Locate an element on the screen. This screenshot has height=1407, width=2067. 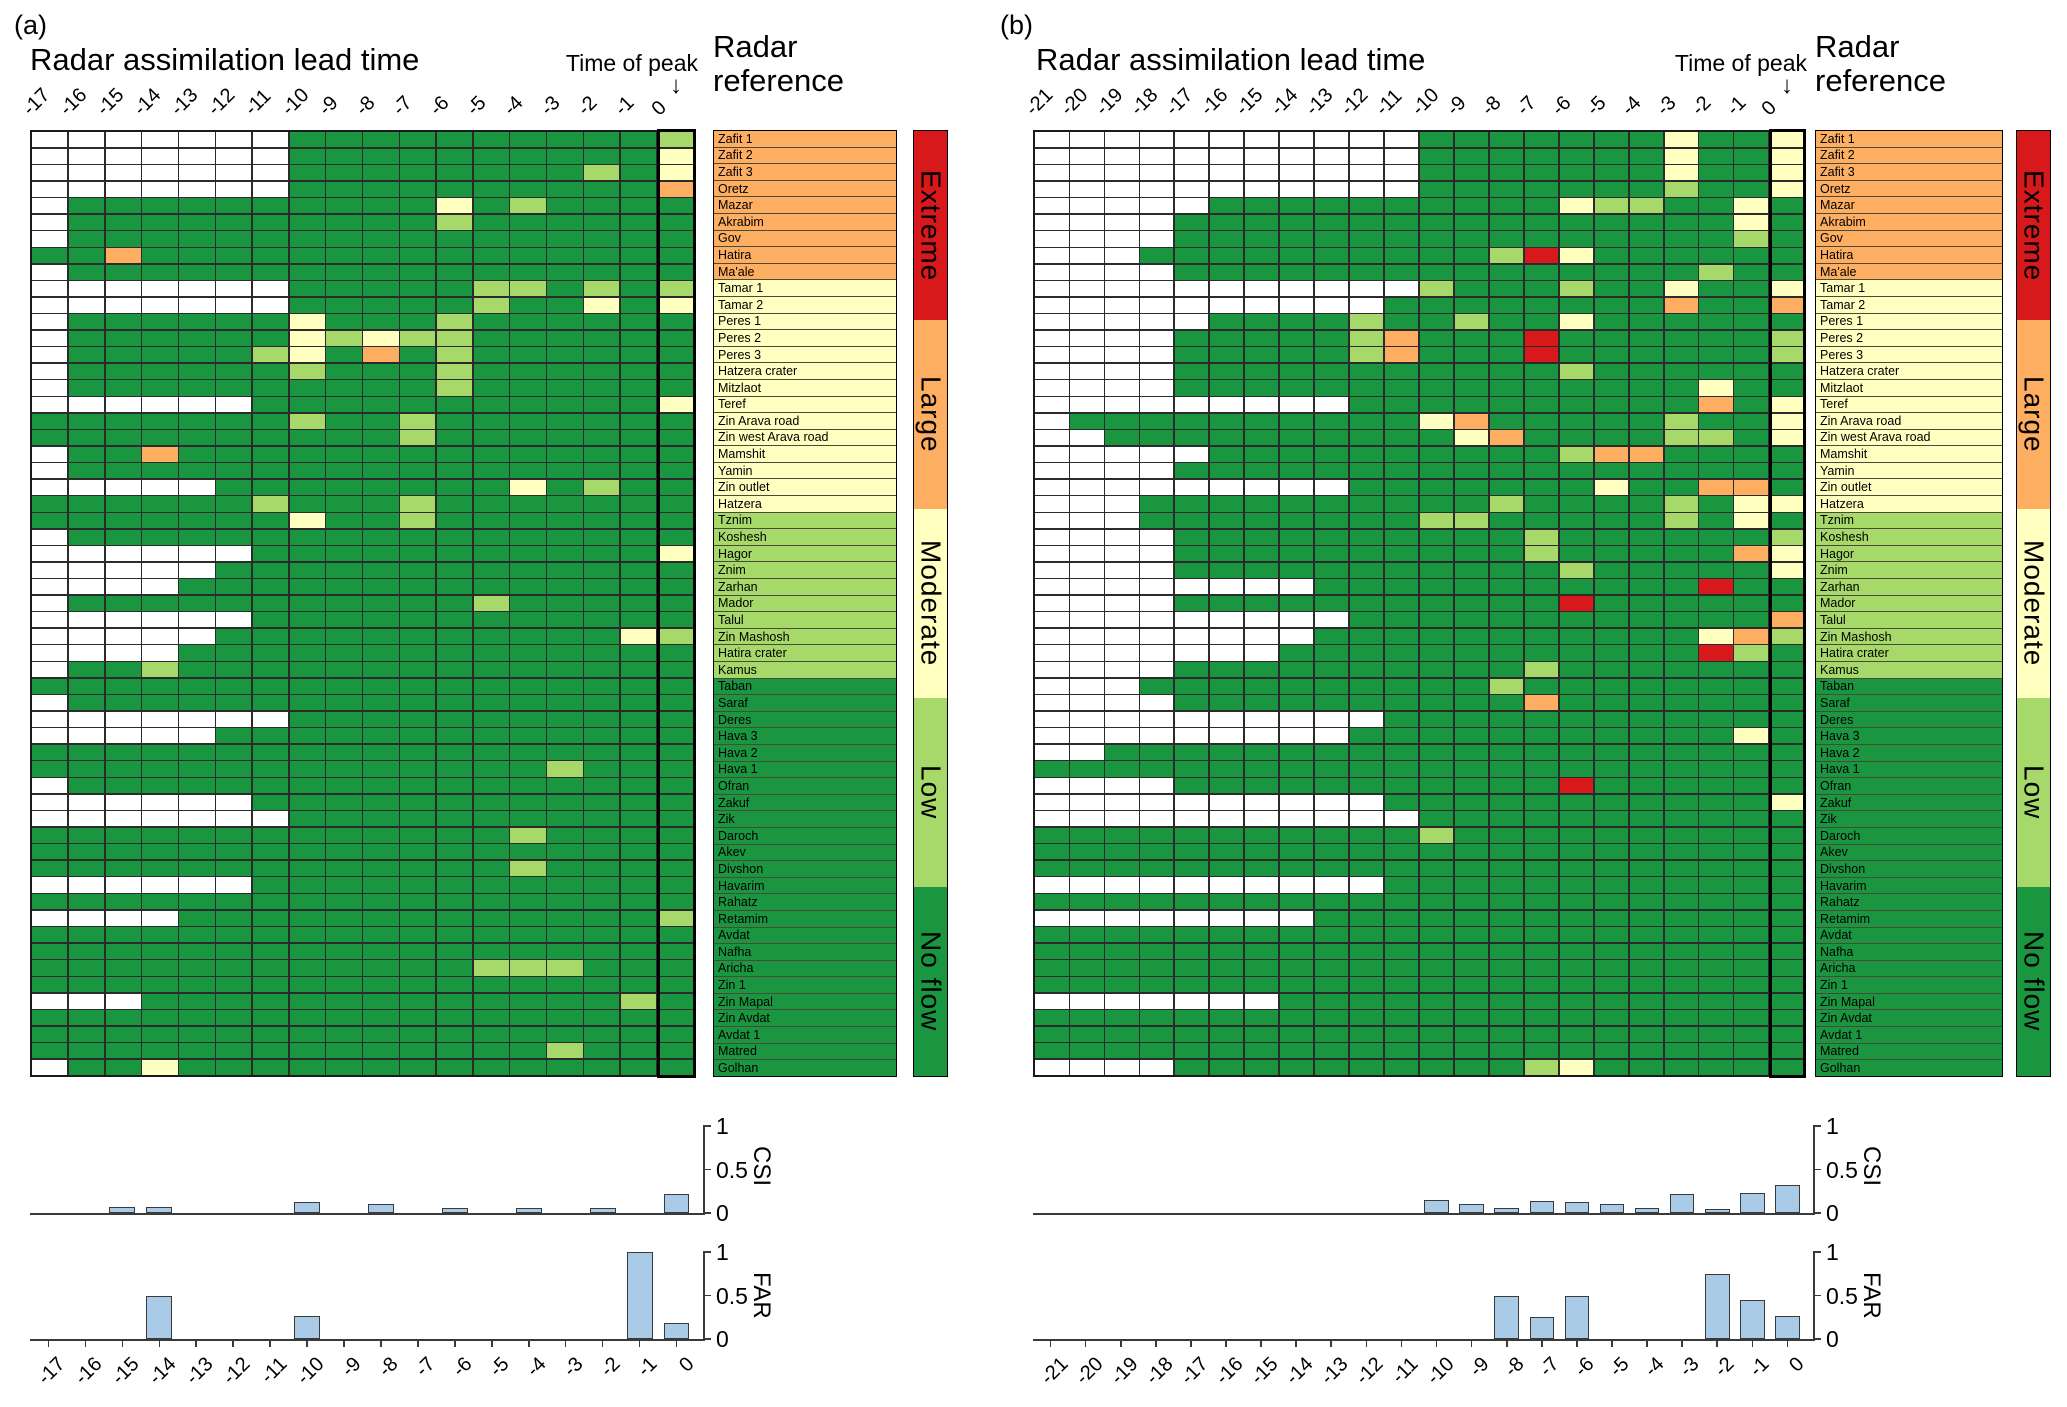
station-row: Ofran is located at coordinates (805, 786).